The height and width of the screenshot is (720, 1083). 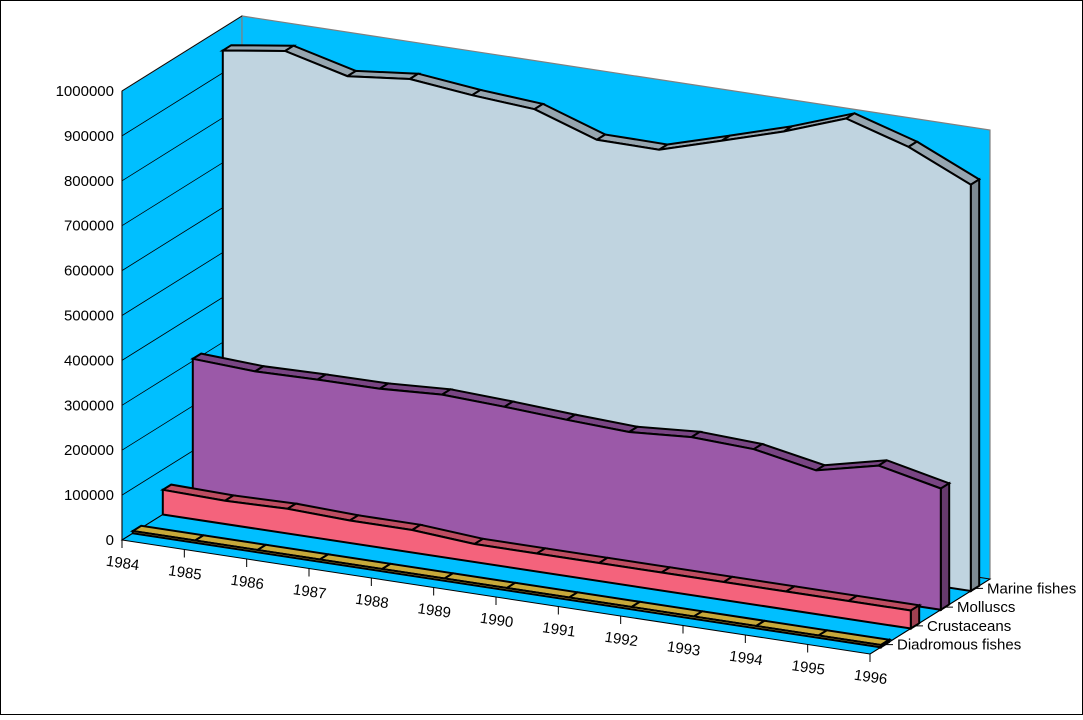 I want to click on x-tick-label: 1988, so click(x=371, y=601).